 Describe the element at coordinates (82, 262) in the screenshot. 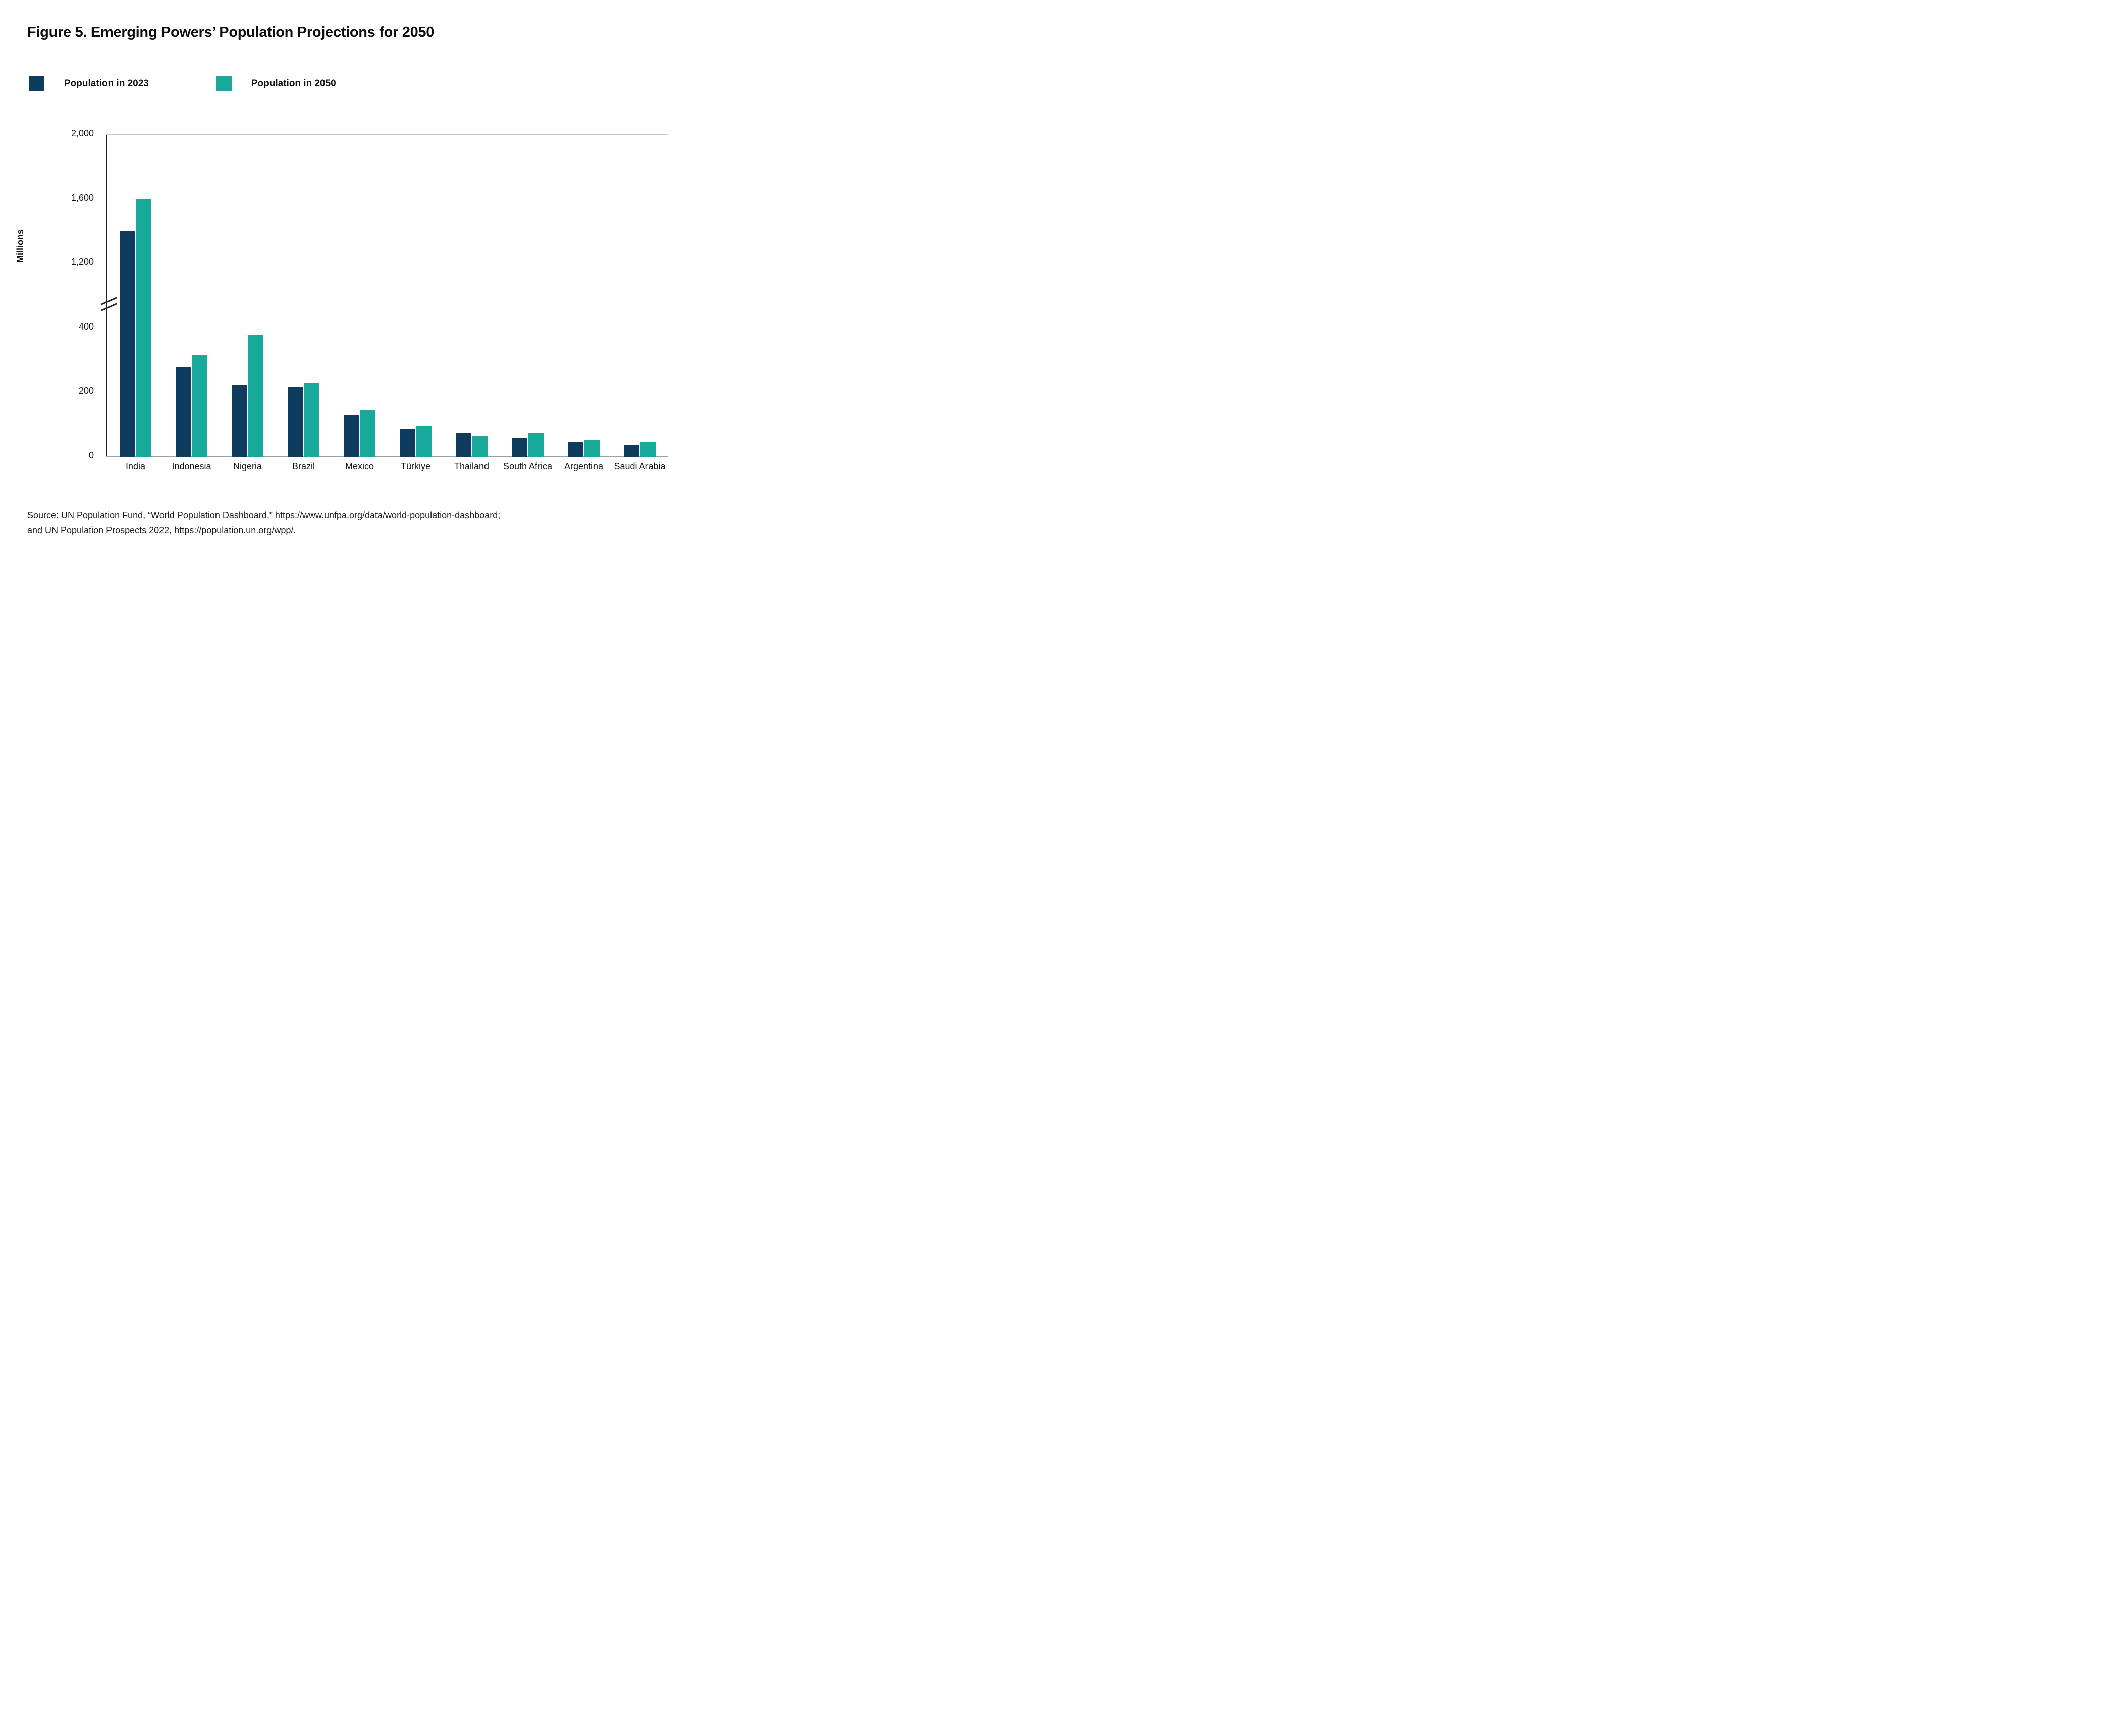

I see `y-tick-label-1-200: 1,200` at that location.